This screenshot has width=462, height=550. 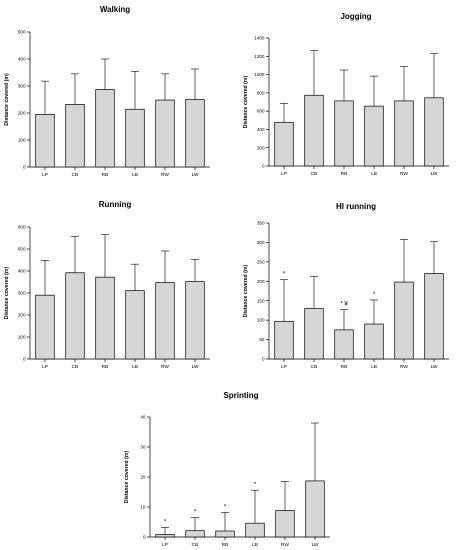 I want to click on y-tick-label: 350, so click(x=261, y=223).